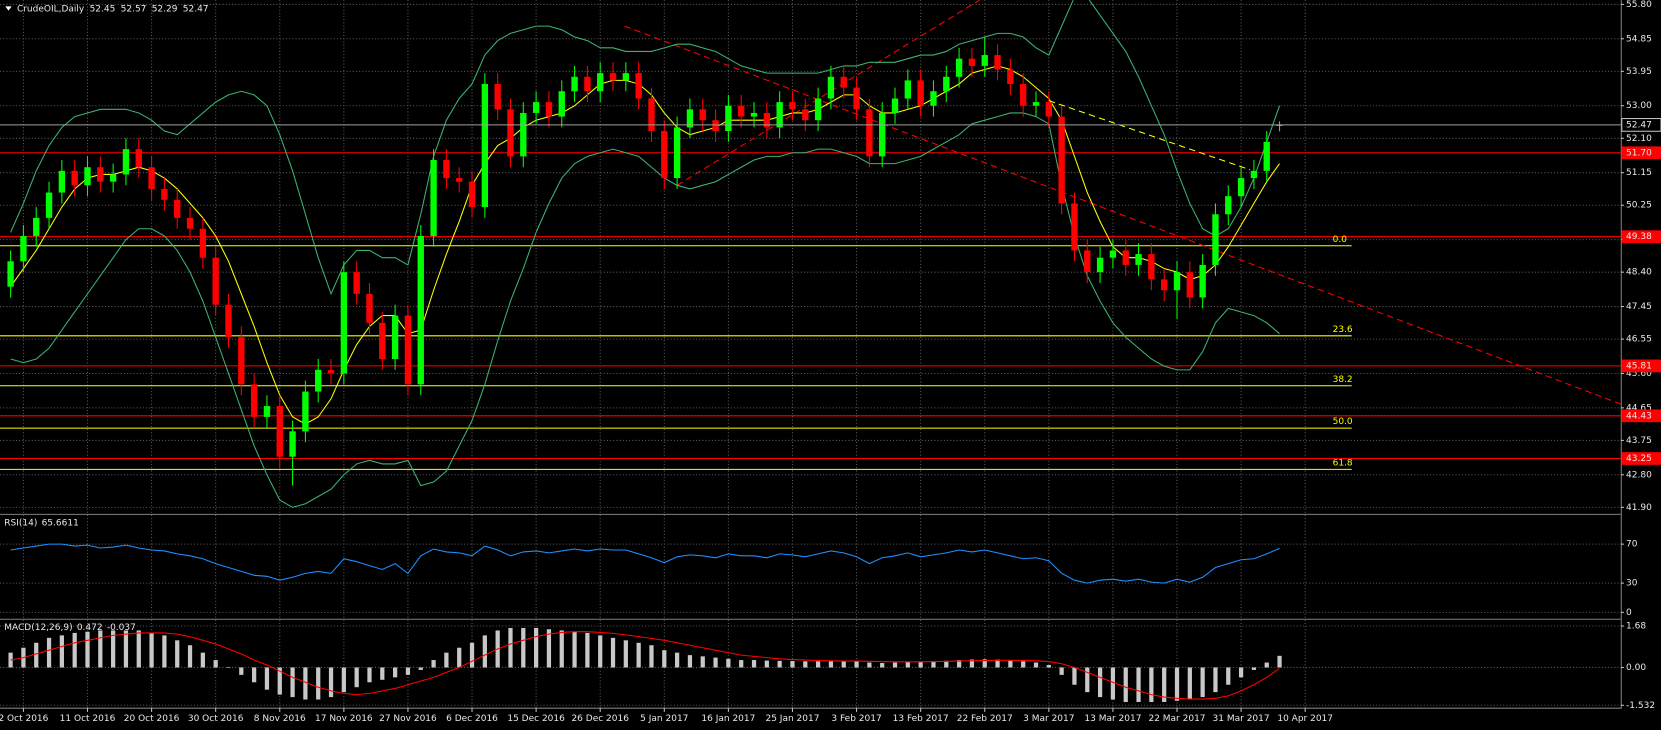  What do you see at coordinates (1305, 719) in the screenshot?
I see `x-tick-label: 10 Apr 2017` at bounding box center [1305, 719].